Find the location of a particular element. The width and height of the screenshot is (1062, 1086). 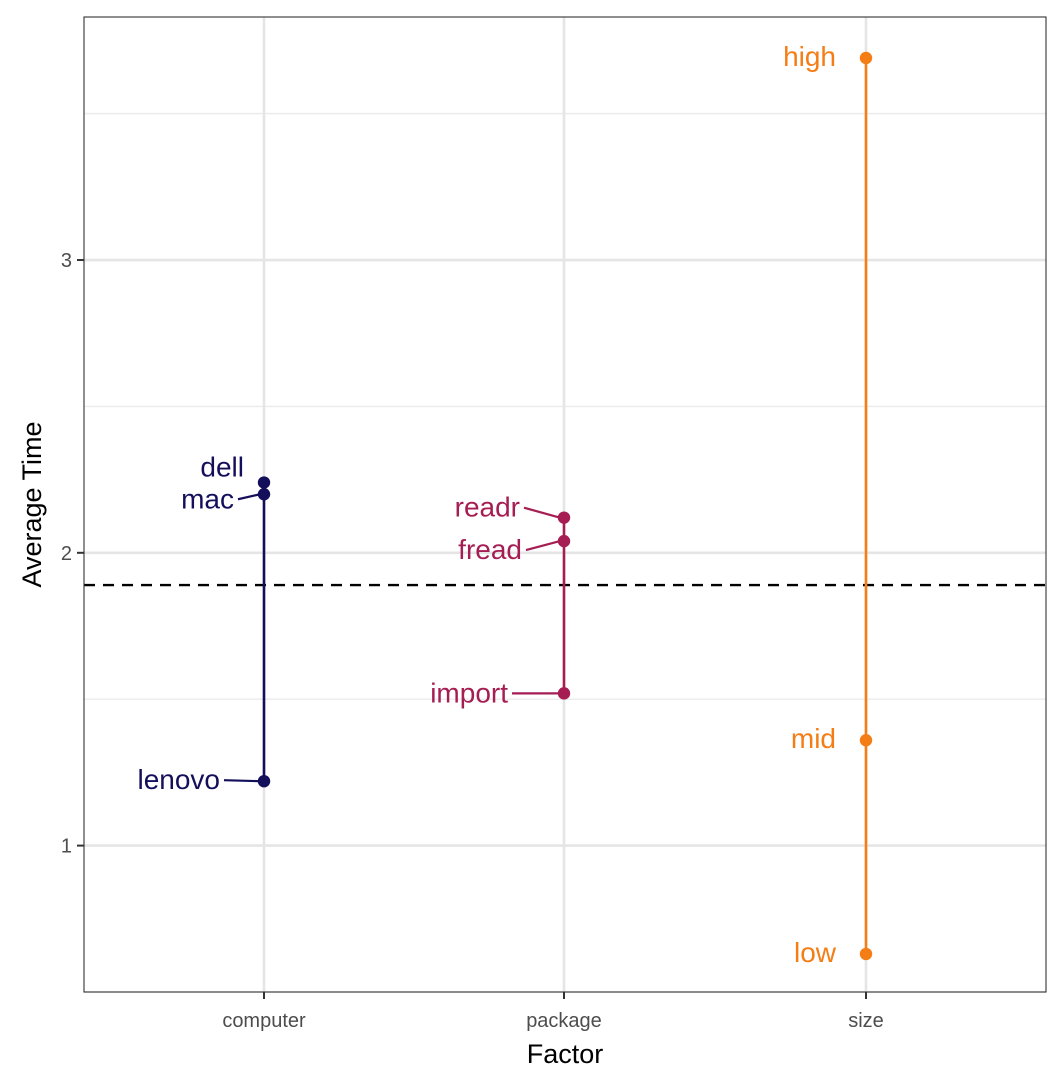

point-lenovo is located at coordinates (264, 781).